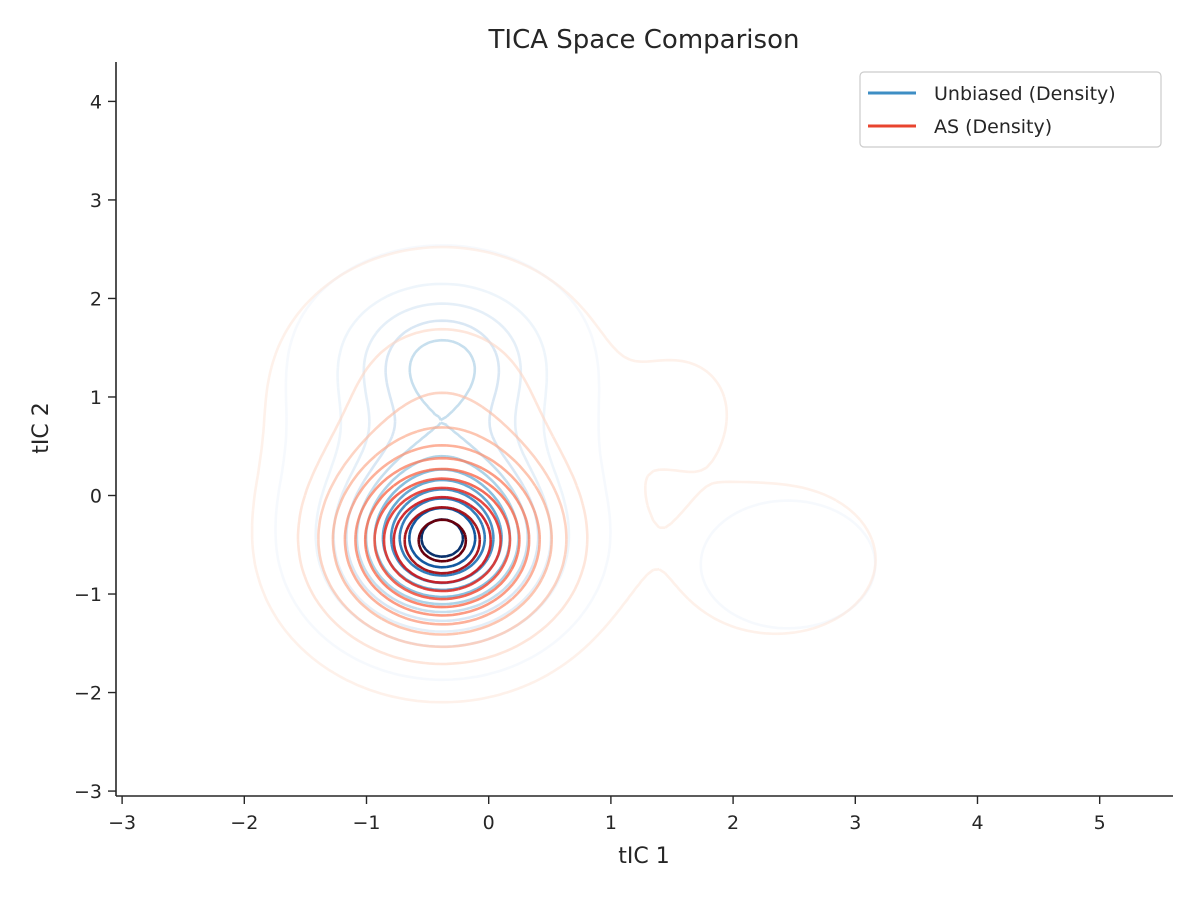  I want to click on legend: Unbiased (Density) AS (Density), so click(1010, 109).